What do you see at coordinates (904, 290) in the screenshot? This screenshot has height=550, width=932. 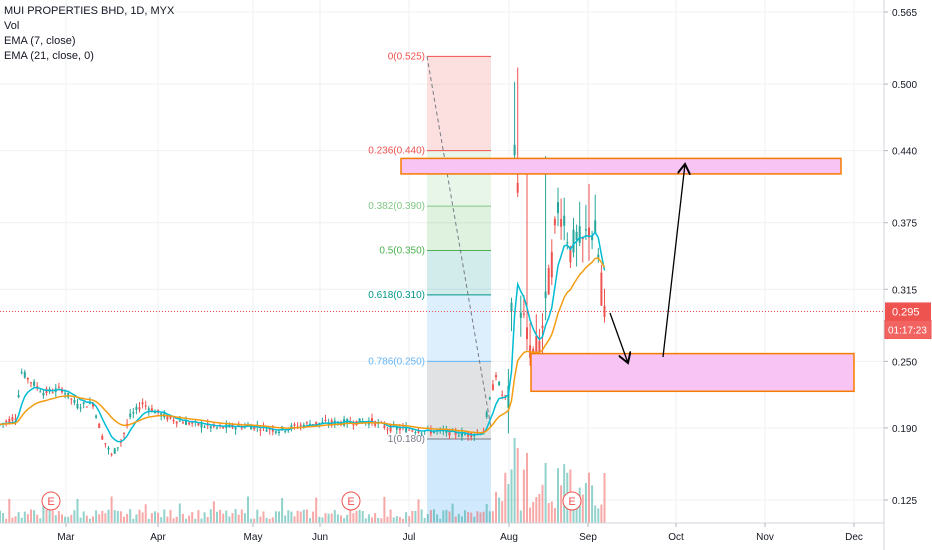 I see `y-tick-label: 0.315` at bounding box center [904, 290].